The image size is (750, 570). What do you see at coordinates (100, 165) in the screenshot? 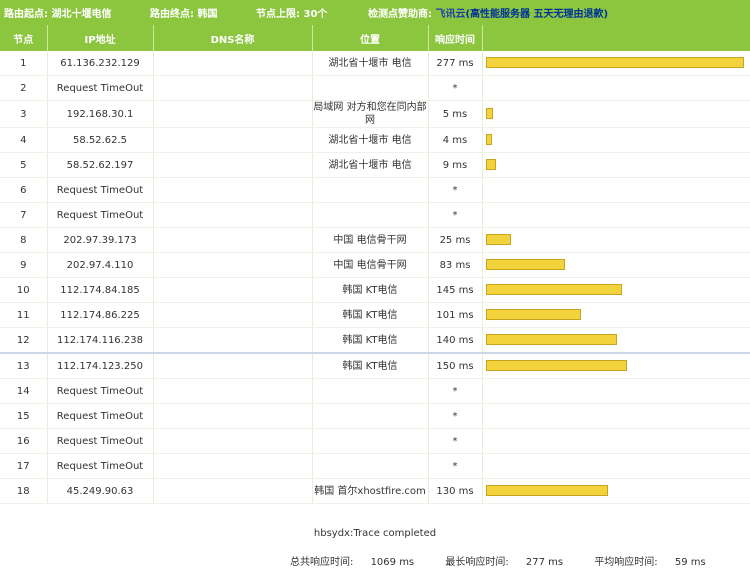
I see `ip-cell: 58.52.62.197` at bounding box center [100, 165].